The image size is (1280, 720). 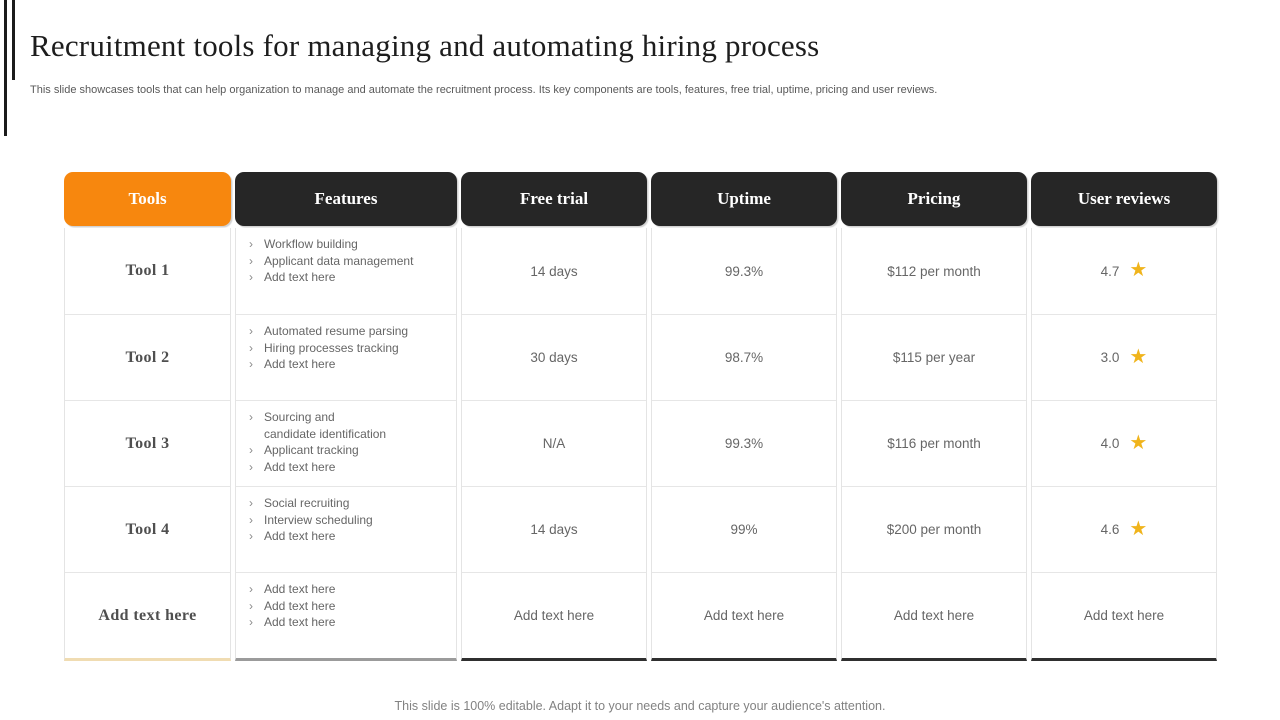 I want to click on tool-name-cell: Tool 3, so click(x=147, y=443).